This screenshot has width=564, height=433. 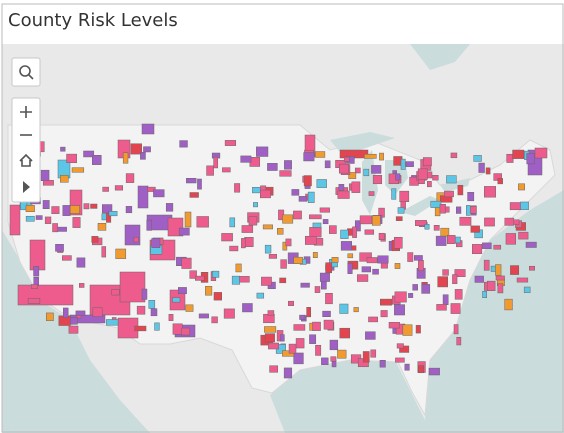 I want to click on home-button, so click(x=26, y=161).